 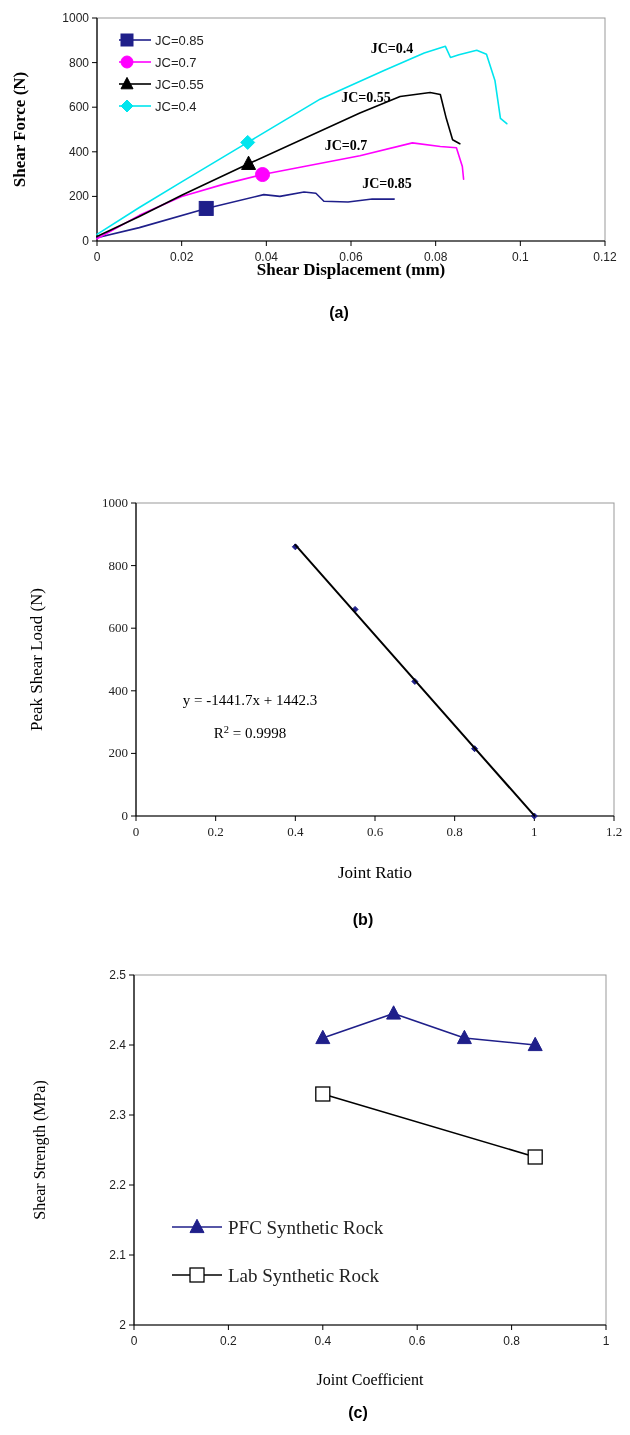 I want to click on y-tick-label: 2.1, so click(x=118, y=1255).